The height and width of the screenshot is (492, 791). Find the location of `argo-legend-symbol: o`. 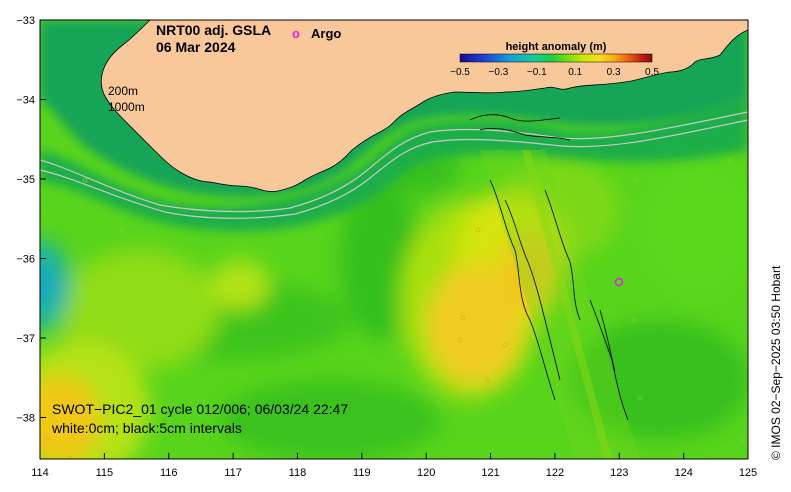

argo-legend-symbol: o is located at coordinates (296, 33).